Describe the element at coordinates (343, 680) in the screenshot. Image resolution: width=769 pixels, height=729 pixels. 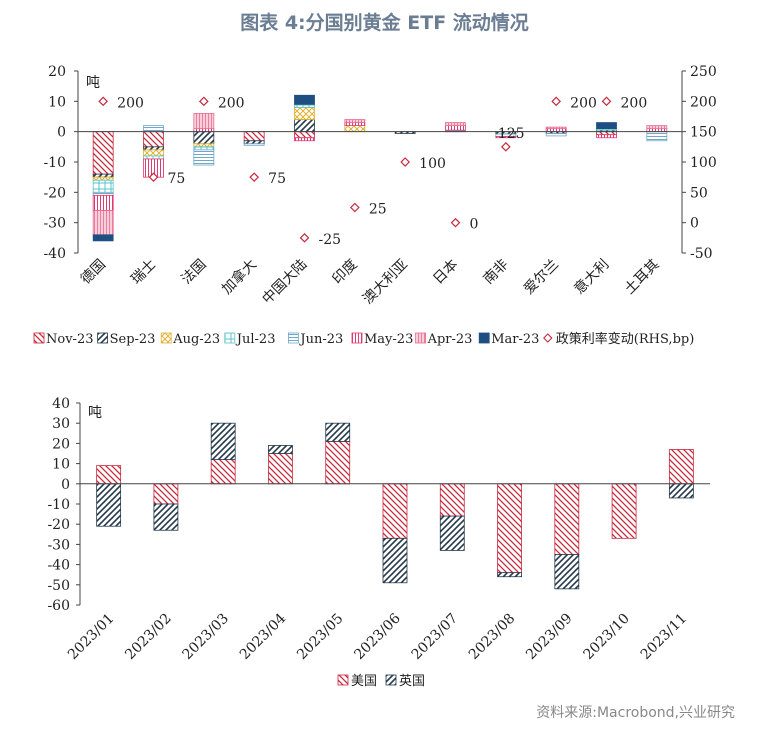
I see `legend-swatch-us` at that location.